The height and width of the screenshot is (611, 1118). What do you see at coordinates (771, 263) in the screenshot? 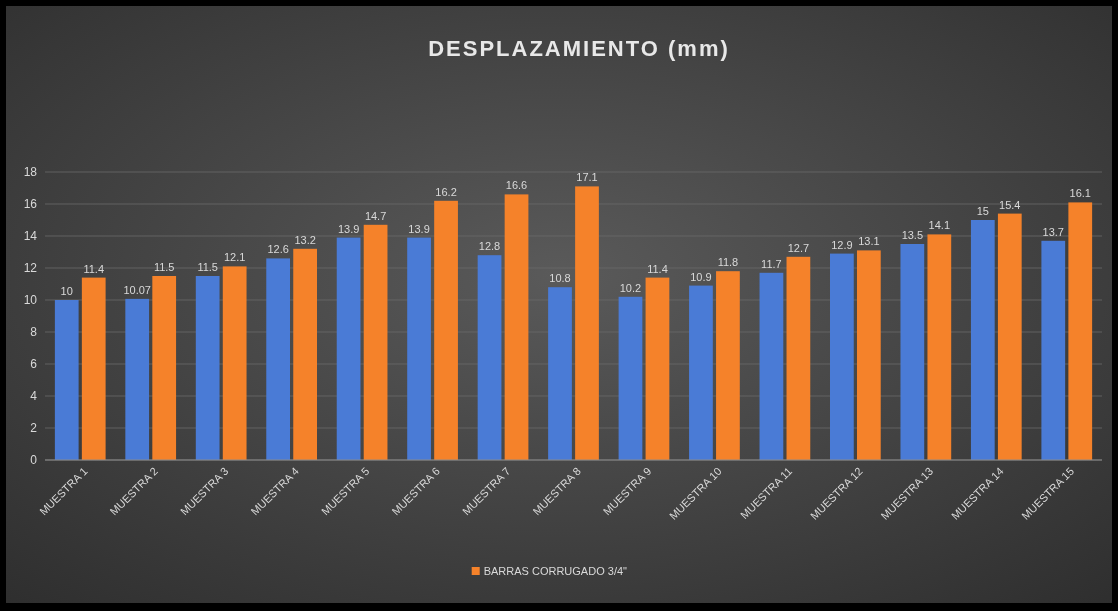
I see `data-label: 11.7` at bounding box center [771, 263].